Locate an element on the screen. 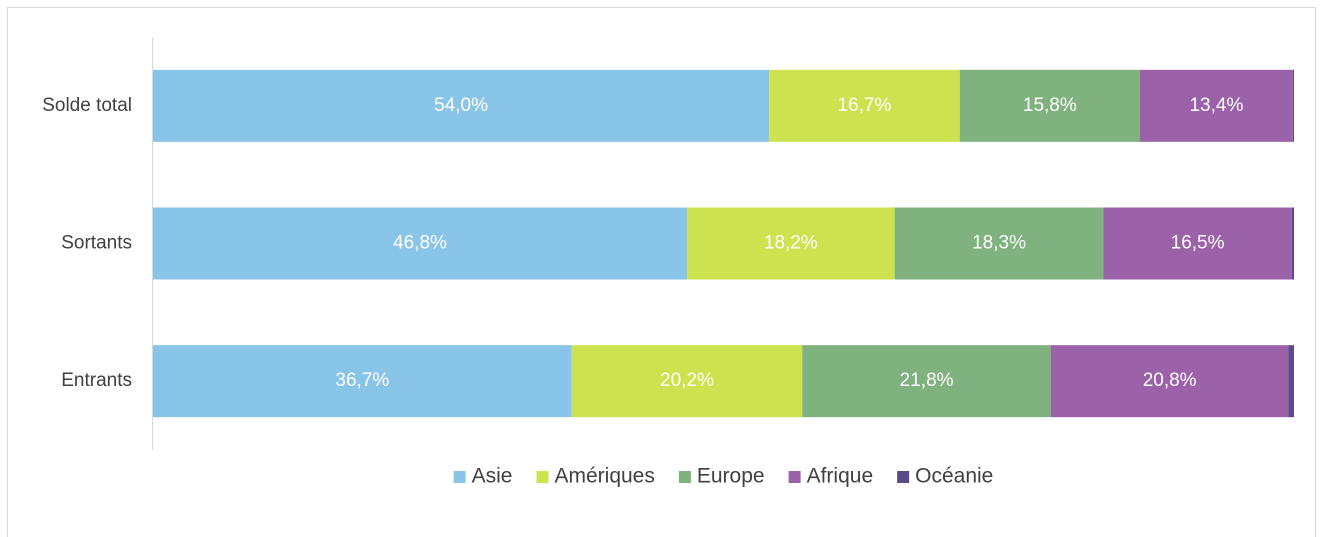  category-label: Sortants is located at coordinates (96, 243).